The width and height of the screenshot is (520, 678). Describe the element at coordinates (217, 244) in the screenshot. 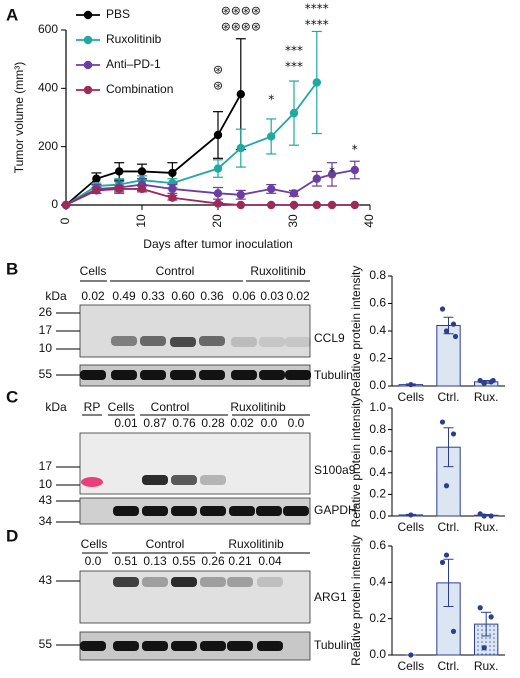

I see `x-axis-label: Days after tumor inoculation` at that location.